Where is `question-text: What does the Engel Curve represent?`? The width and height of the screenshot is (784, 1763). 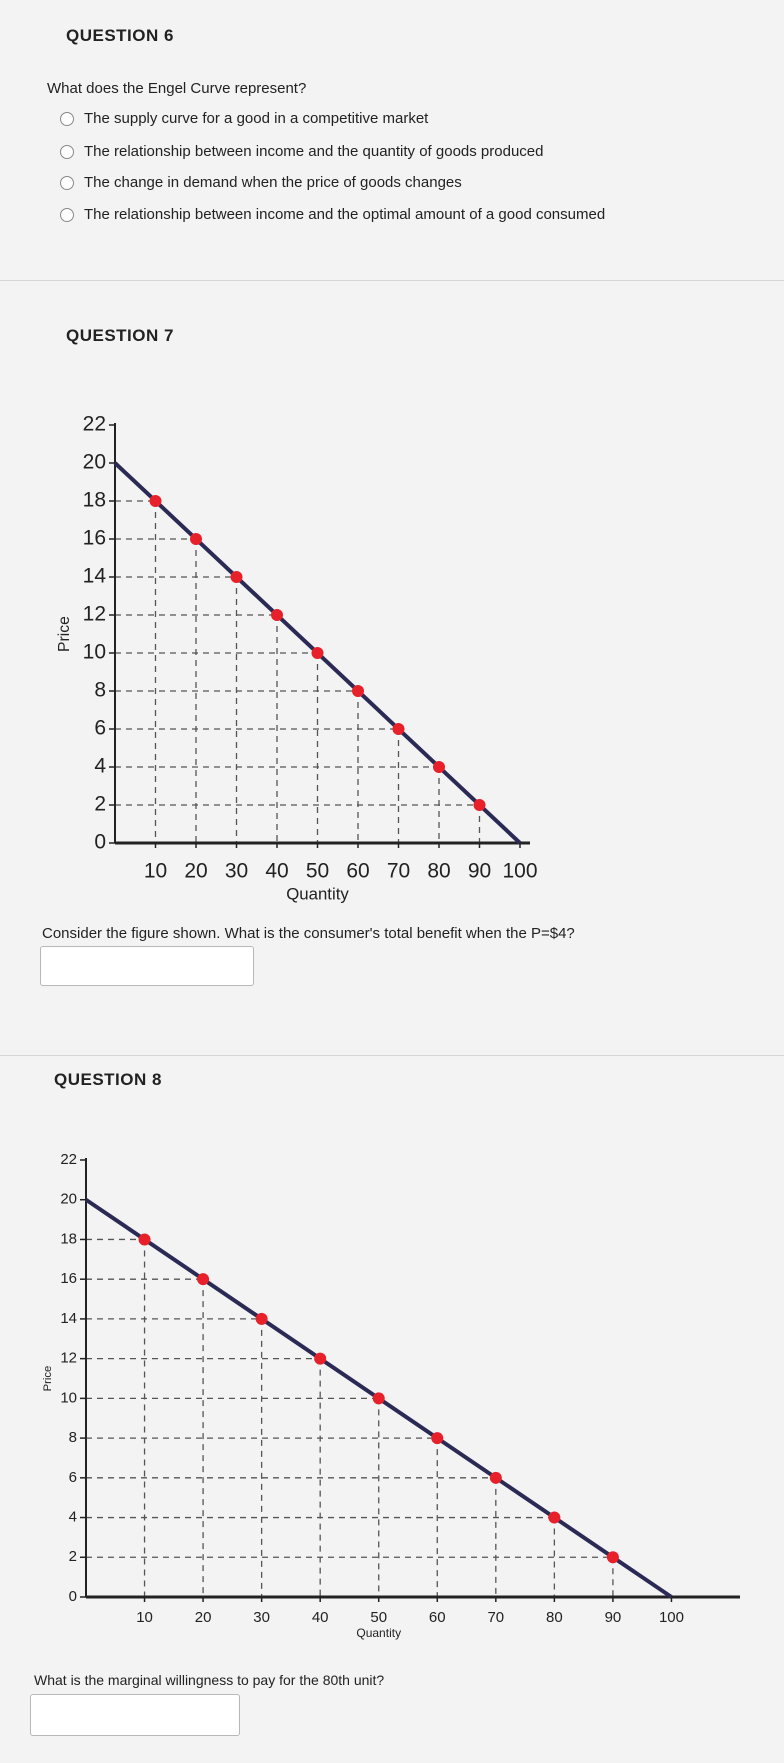
question-text: What does the Engel Curve represent? is located at coordinates (177, 88).